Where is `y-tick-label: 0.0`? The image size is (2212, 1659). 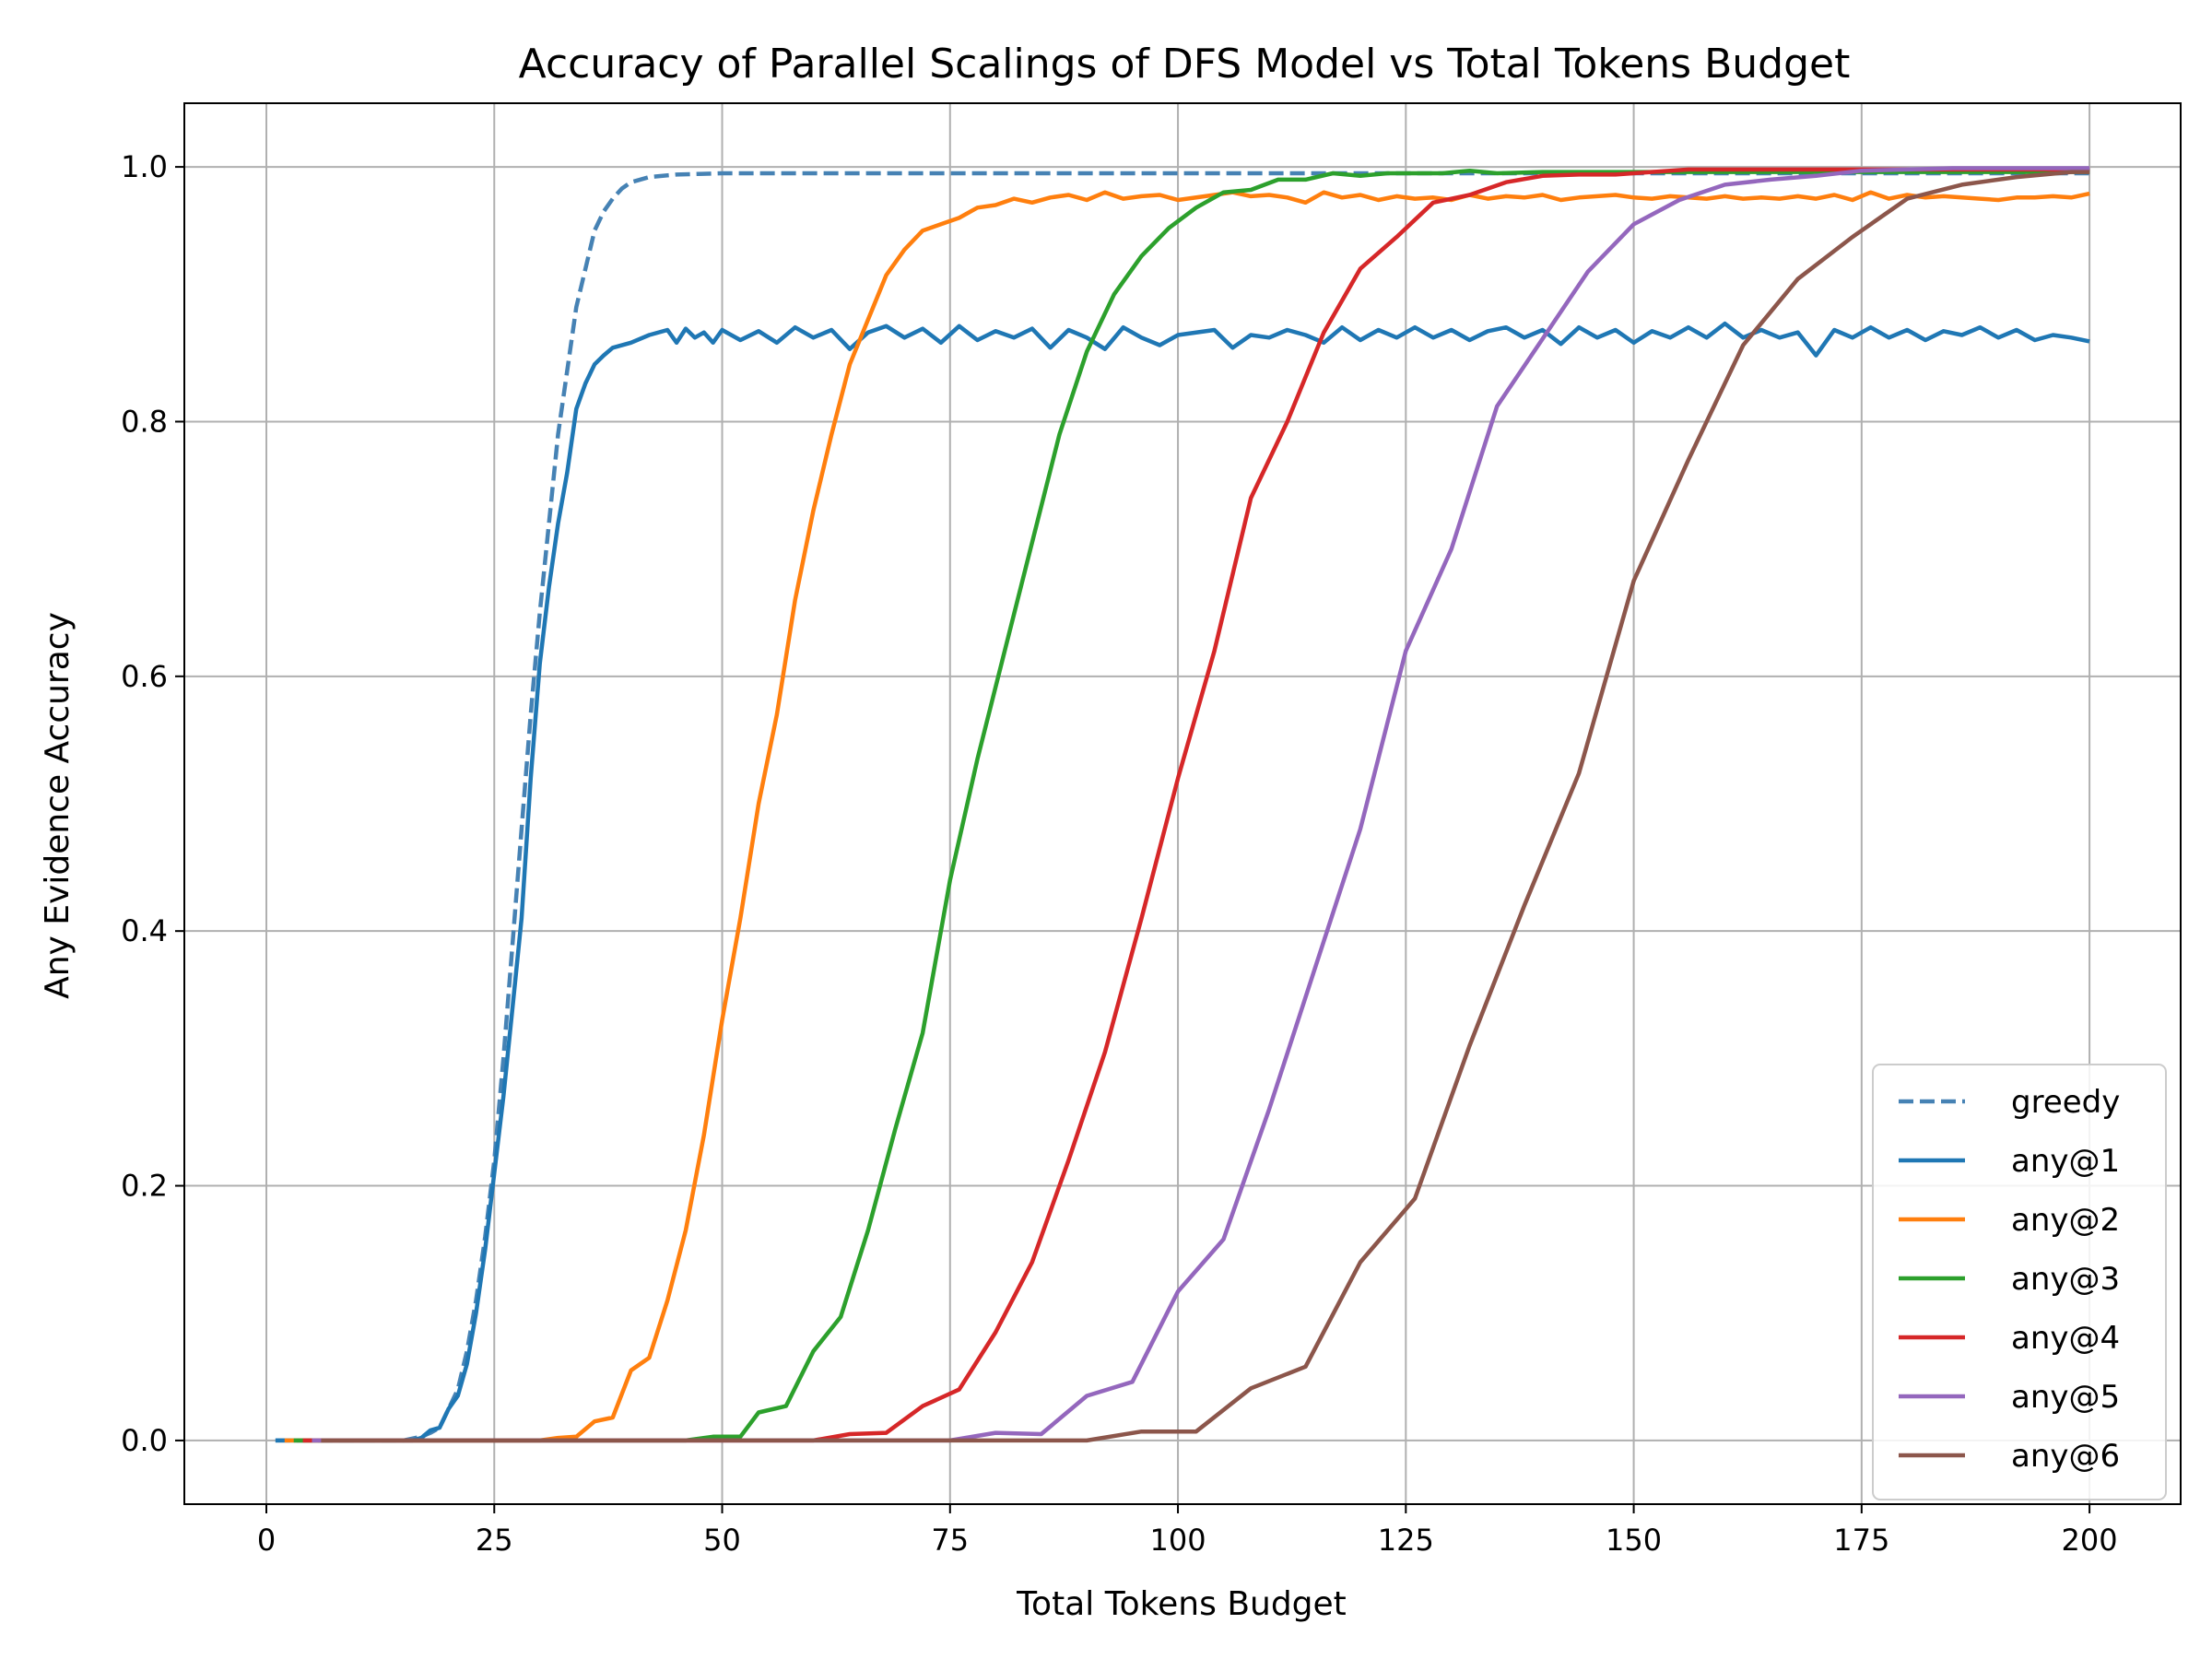
y-tick-label: 0.0 is located at coordinates (144, 1440).